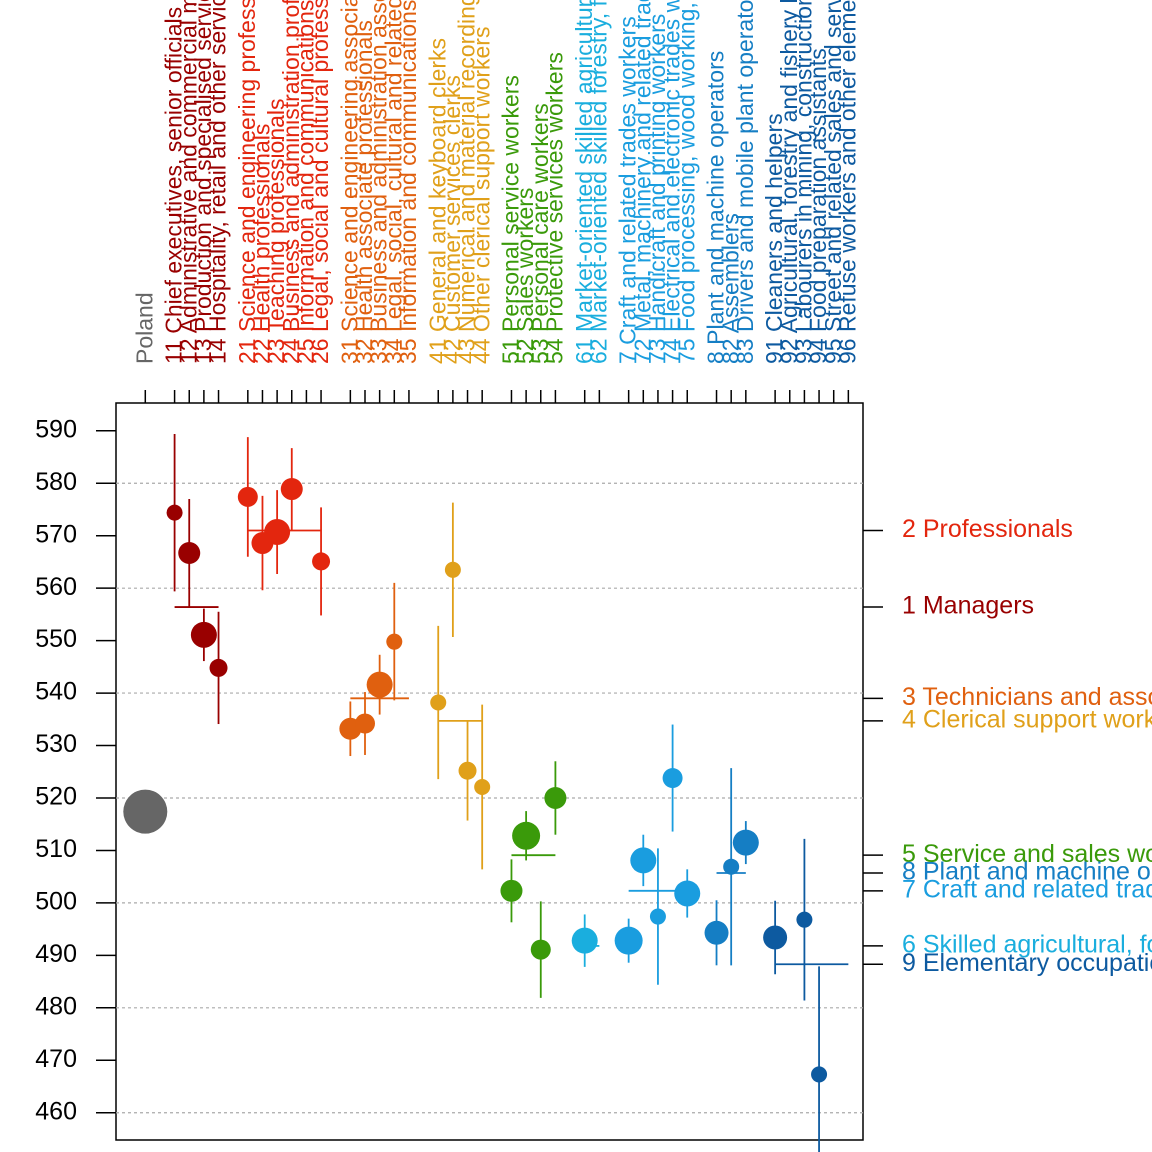 The width and height of the screenshot is (1152, 1152). Describe the element at coordinates (511, 219) in the screenshot. I see `x-tick-label: 51 Personal service workers` at that location.